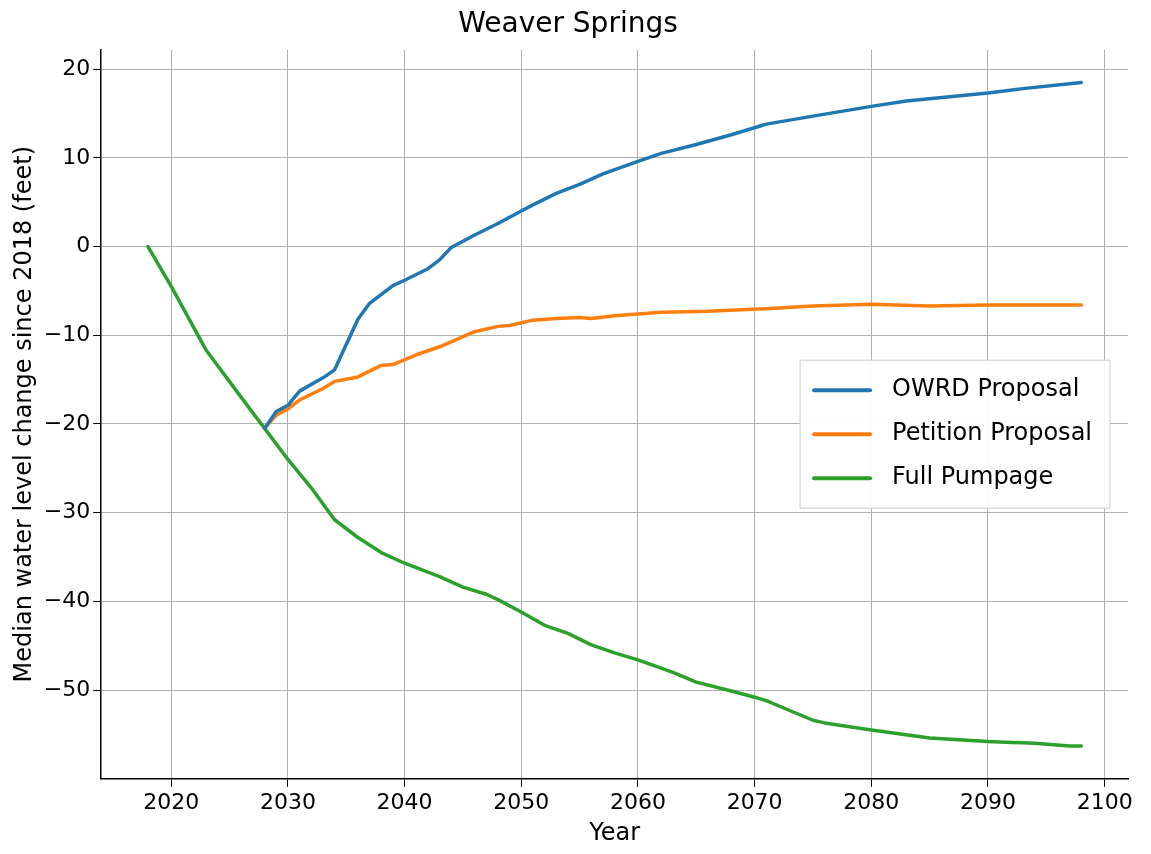  I want to click on x-tick-label: 2100, so click(1104, 801).